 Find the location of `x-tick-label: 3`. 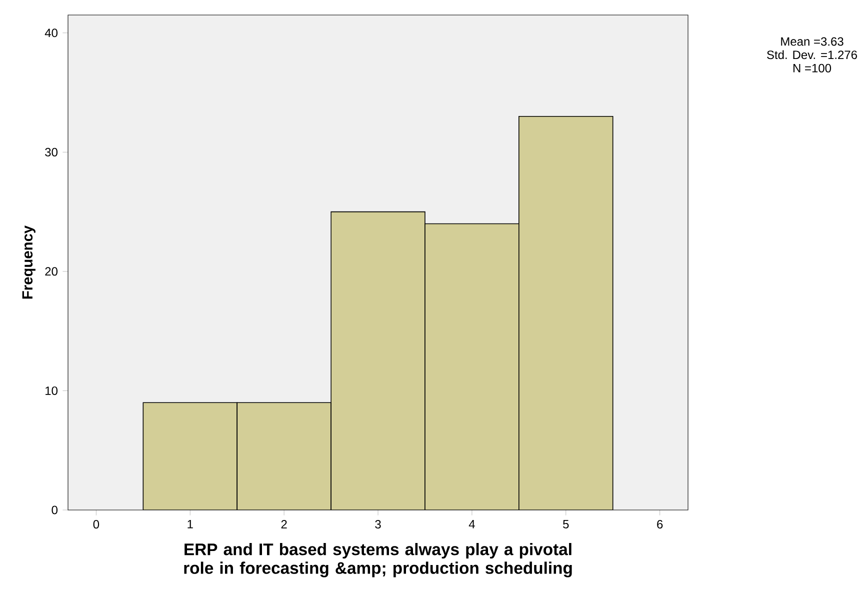

x-tick-label: 3 is located at coordinates (378, 524).